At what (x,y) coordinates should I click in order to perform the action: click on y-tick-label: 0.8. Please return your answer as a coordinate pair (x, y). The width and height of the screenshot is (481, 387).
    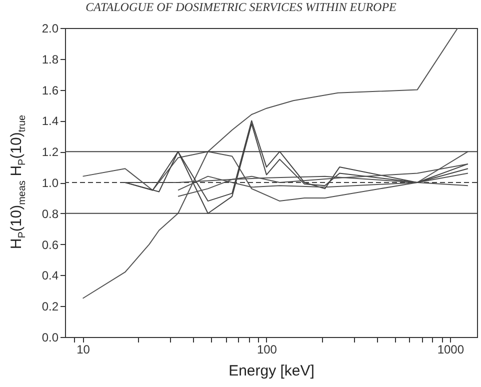
    Looking at the image, I should click on (50, 213).